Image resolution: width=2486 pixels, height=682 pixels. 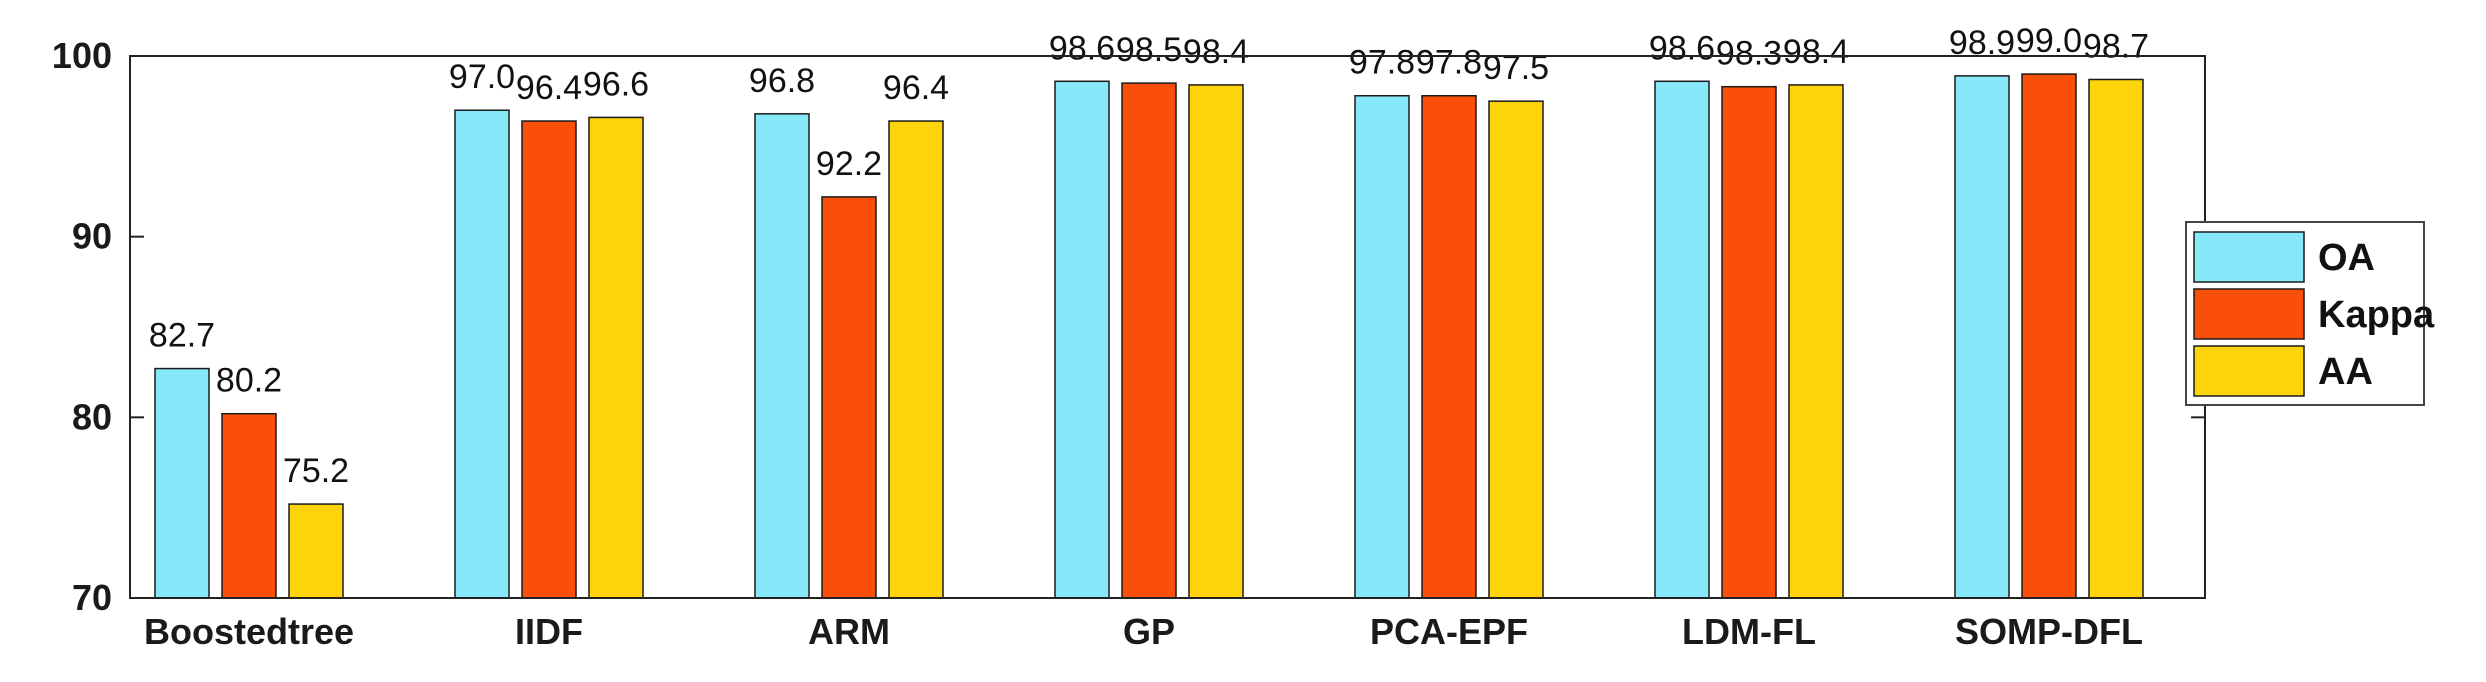 What do you see at coordinates (549, 631) in the screenshot?
I see `x-tick-label-iidf: IIDF` at bounding box center [549, 631].